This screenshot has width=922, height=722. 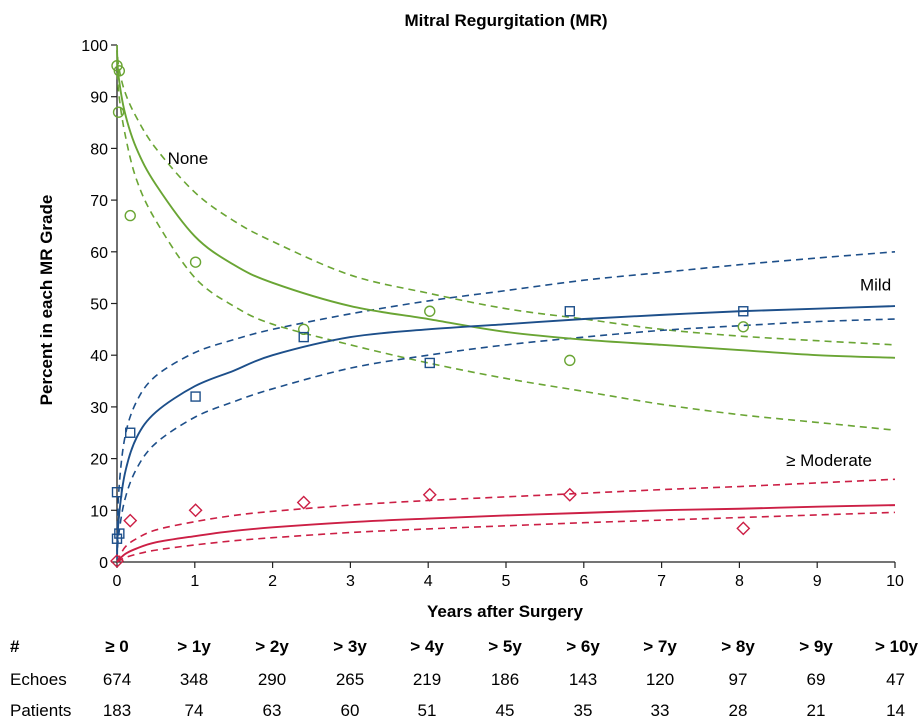 I want to click on y-tick-label: 0, so click(x=103, y=563).